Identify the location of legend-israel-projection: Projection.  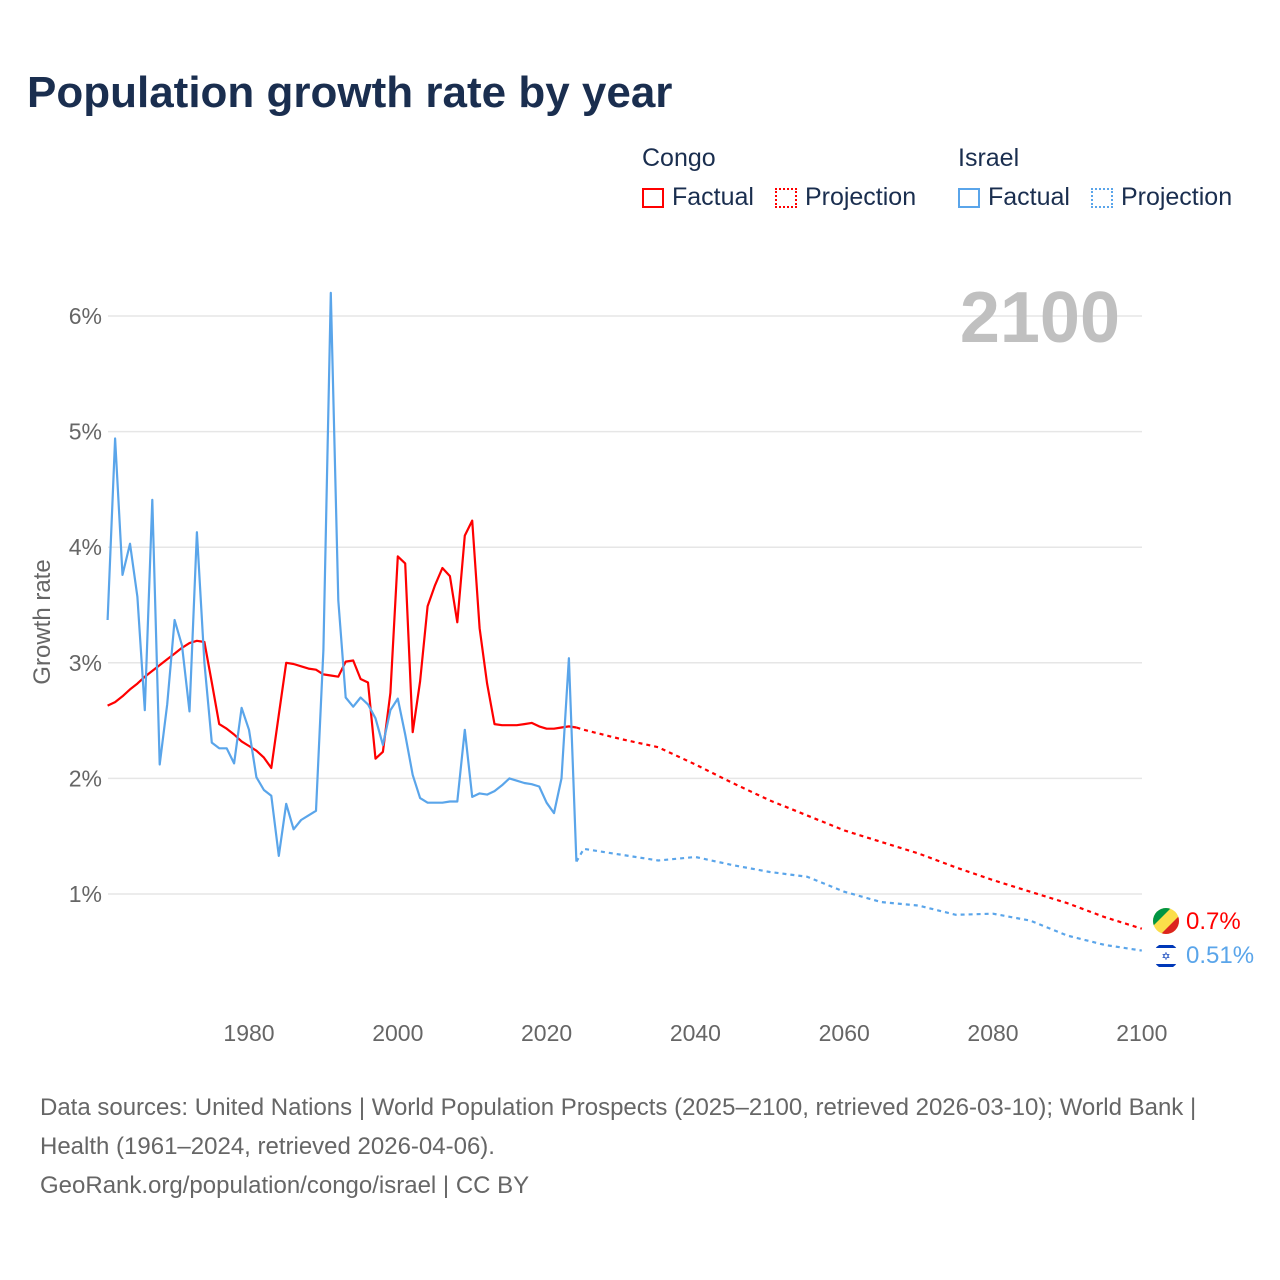
(1161, 197).